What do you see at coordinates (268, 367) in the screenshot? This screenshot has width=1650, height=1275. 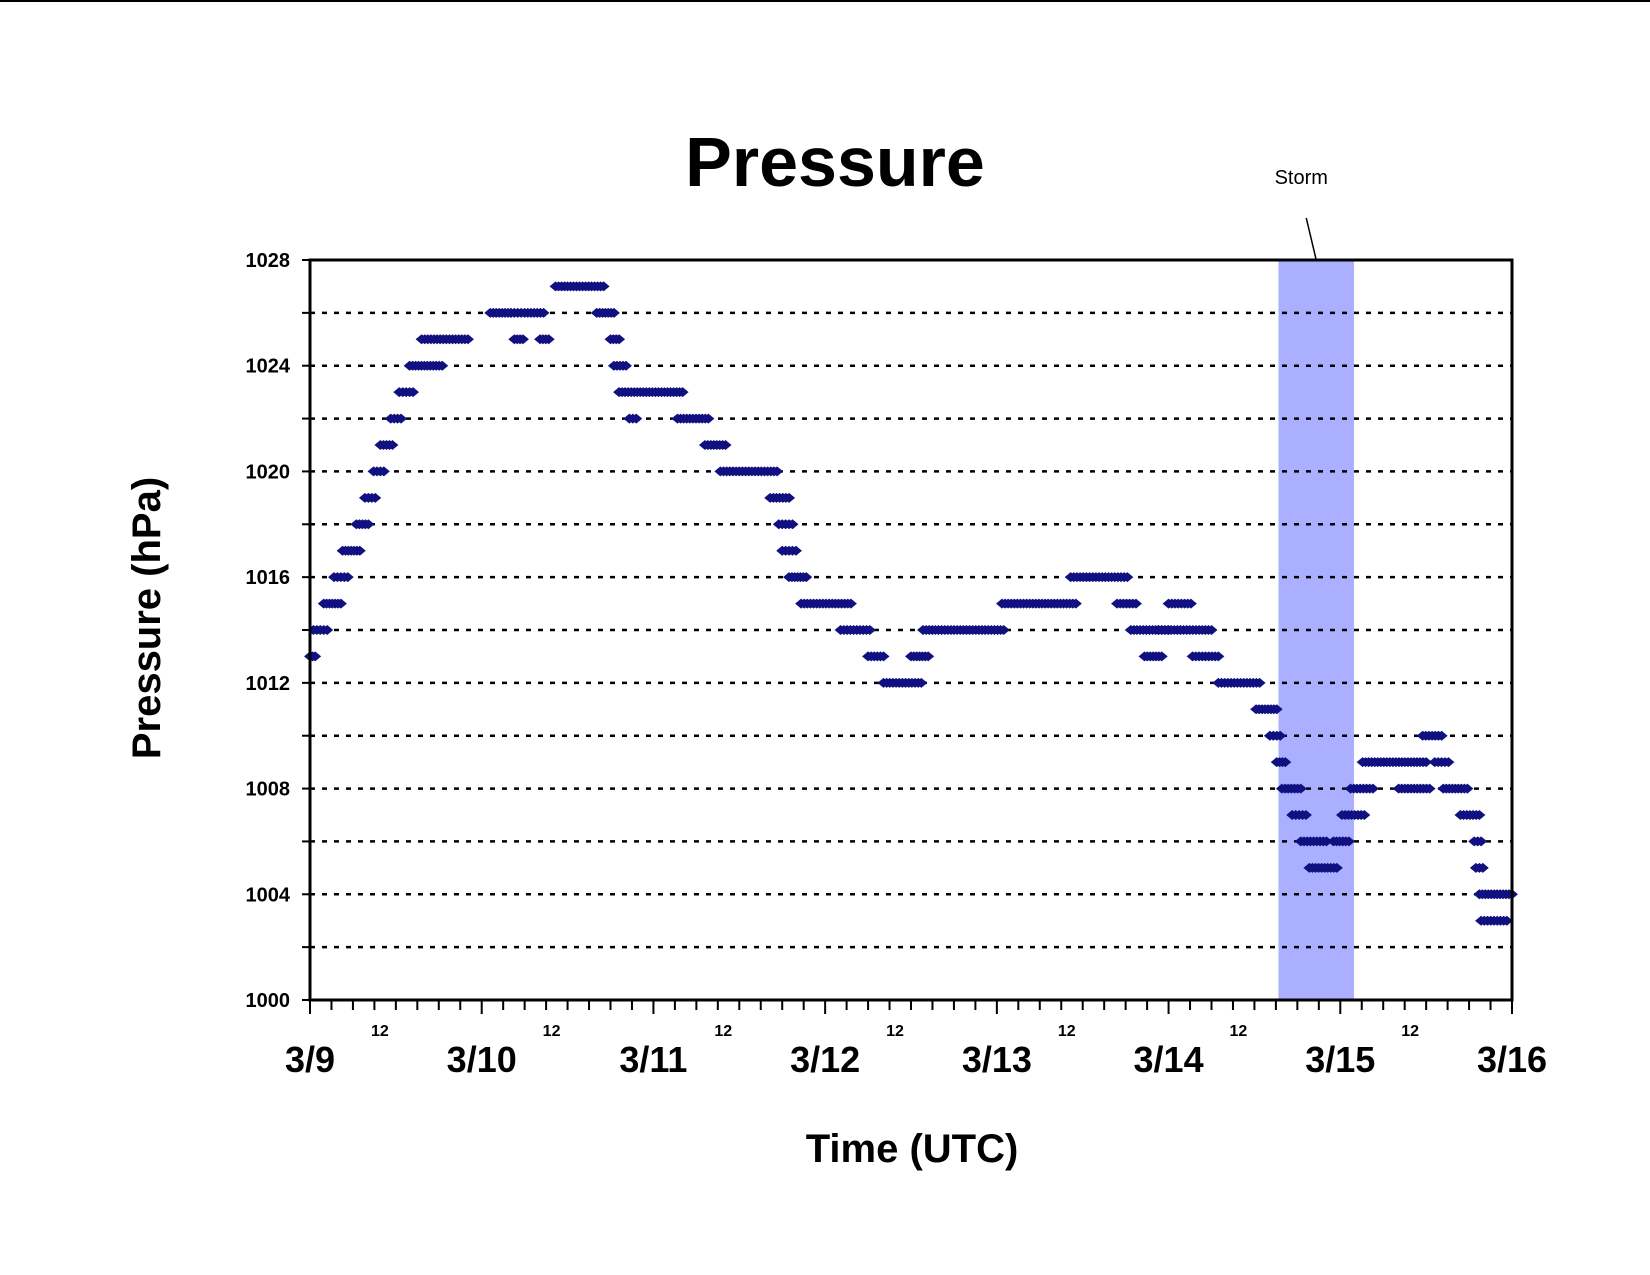 I see `y-tick-label: 1024` at bounding box center [268, 367].